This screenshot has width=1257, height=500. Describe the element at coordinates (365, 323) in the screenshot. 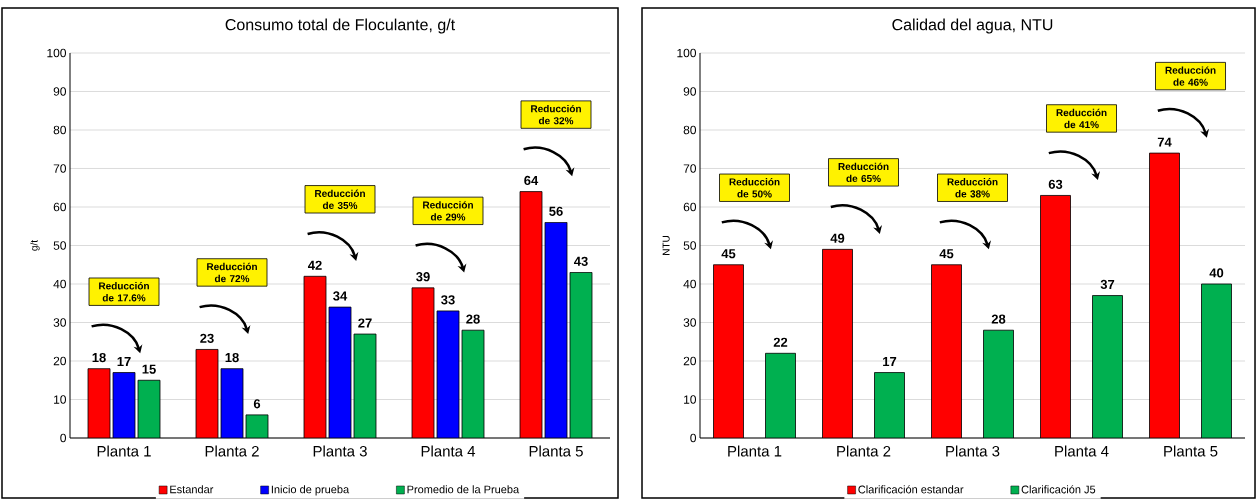

I see `data-label: 27` at that location.